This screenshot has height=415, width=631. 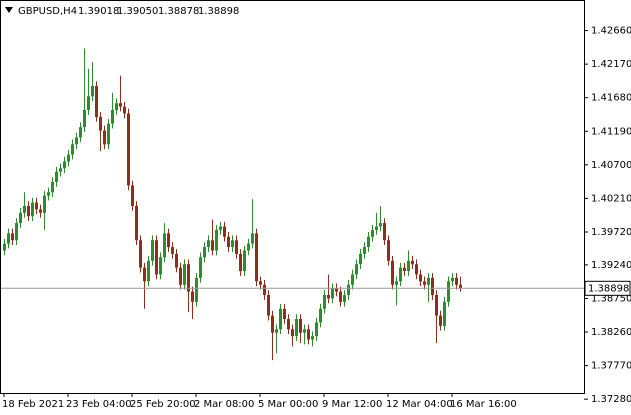 What do you see at coordinates (33, 404) in the screenshot?
I see `x-tick-label: 18 Feb 2021` at bounding box center [33, 404].